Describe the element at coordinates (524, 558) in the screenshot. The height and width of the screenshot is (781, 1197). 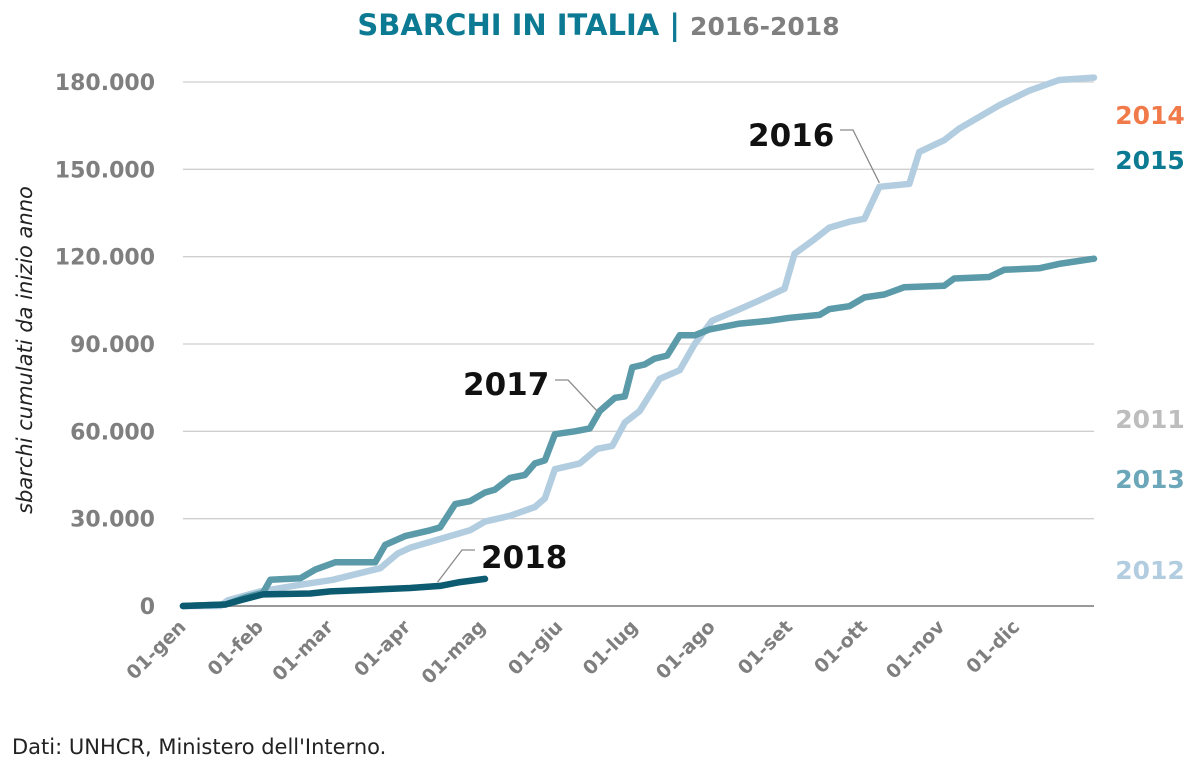
I see `annotation-2018: 2018` at that location.